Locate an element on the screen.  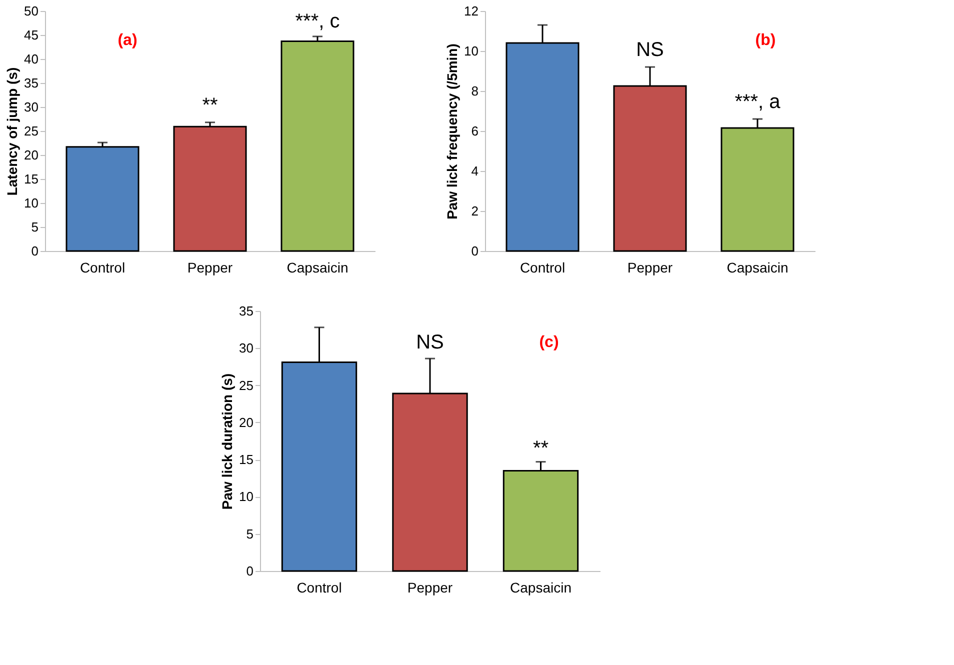
y-tick-label: 12 is located at coordinates (471, 11).